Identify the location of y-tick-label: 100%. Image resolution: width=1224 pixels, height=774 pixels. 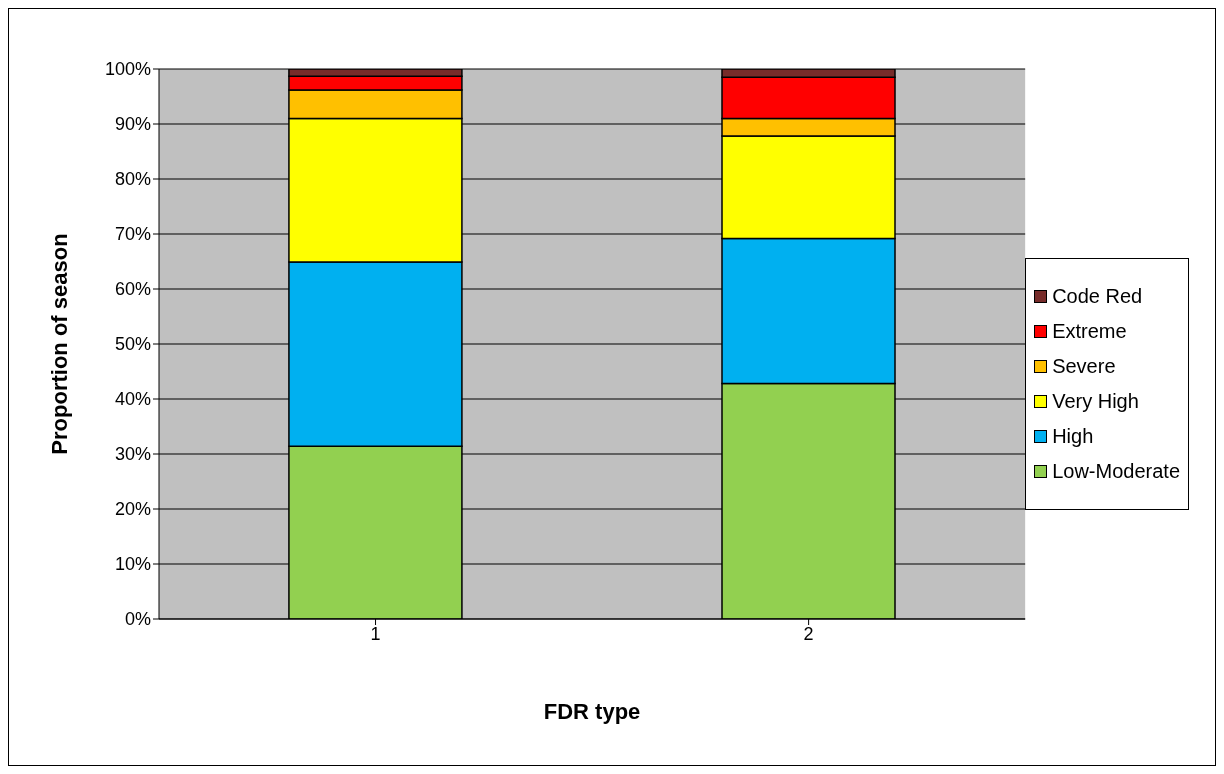
(127, 69).